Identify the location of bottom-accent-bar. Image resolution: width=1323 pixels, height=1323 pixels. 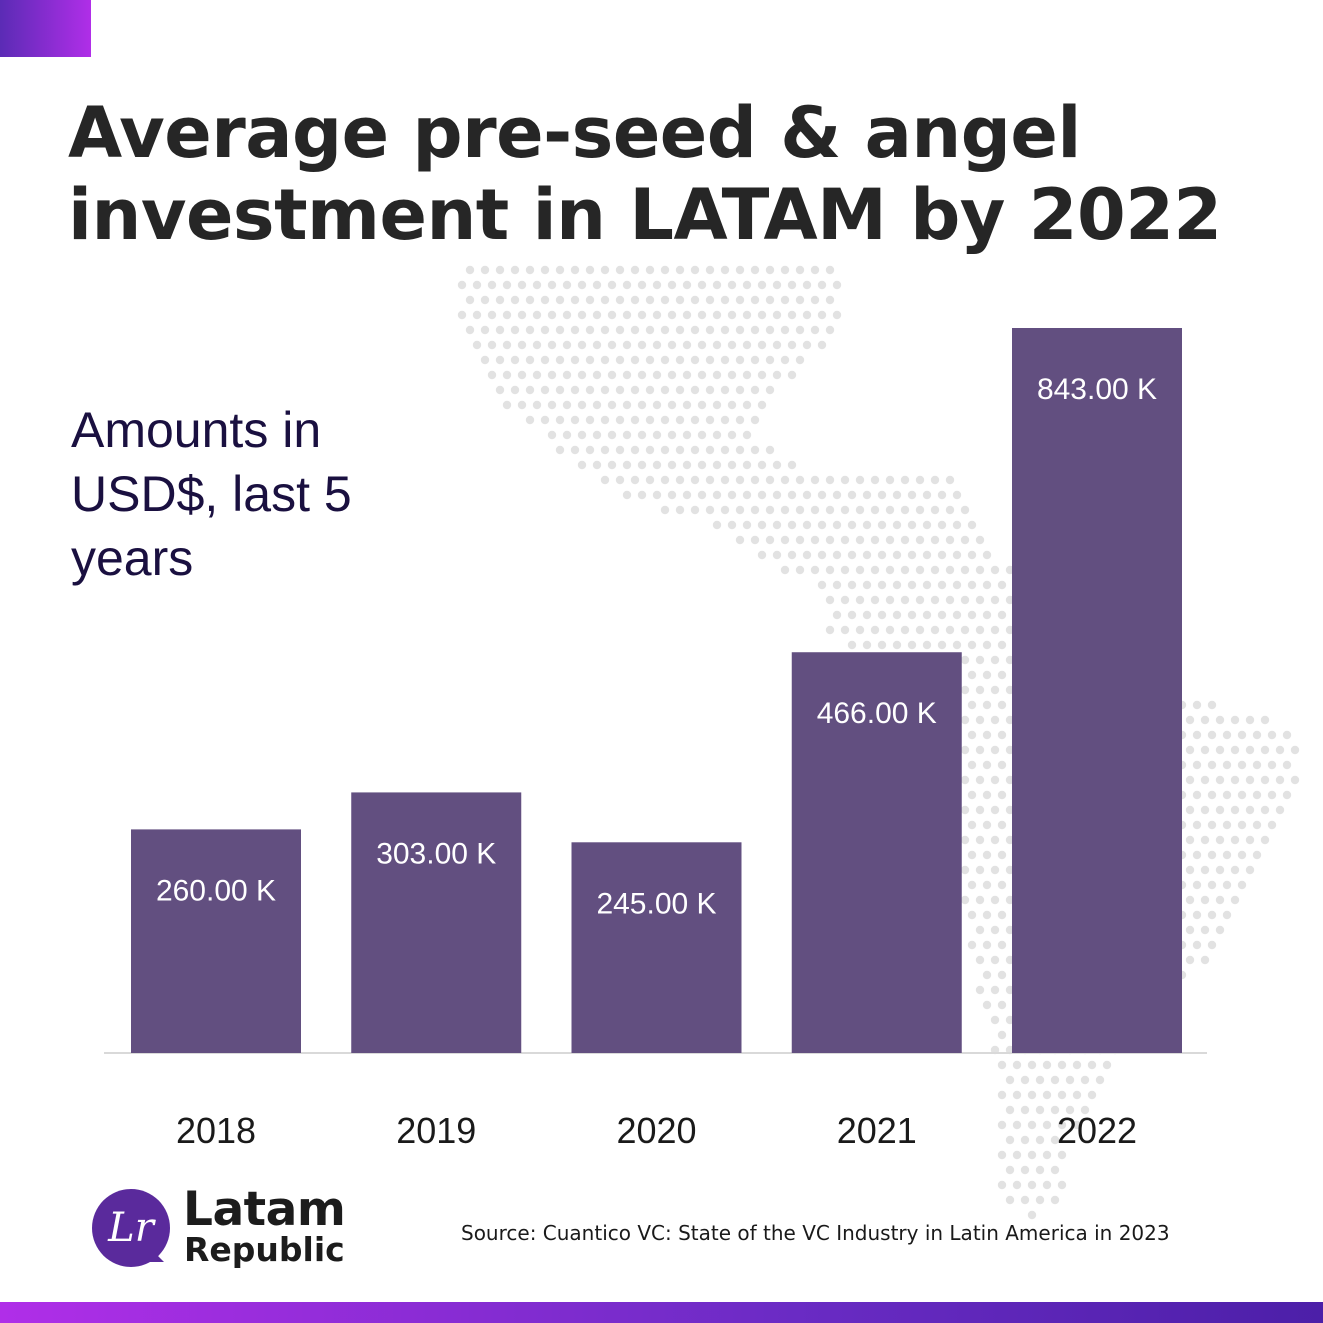
(661, 1312).